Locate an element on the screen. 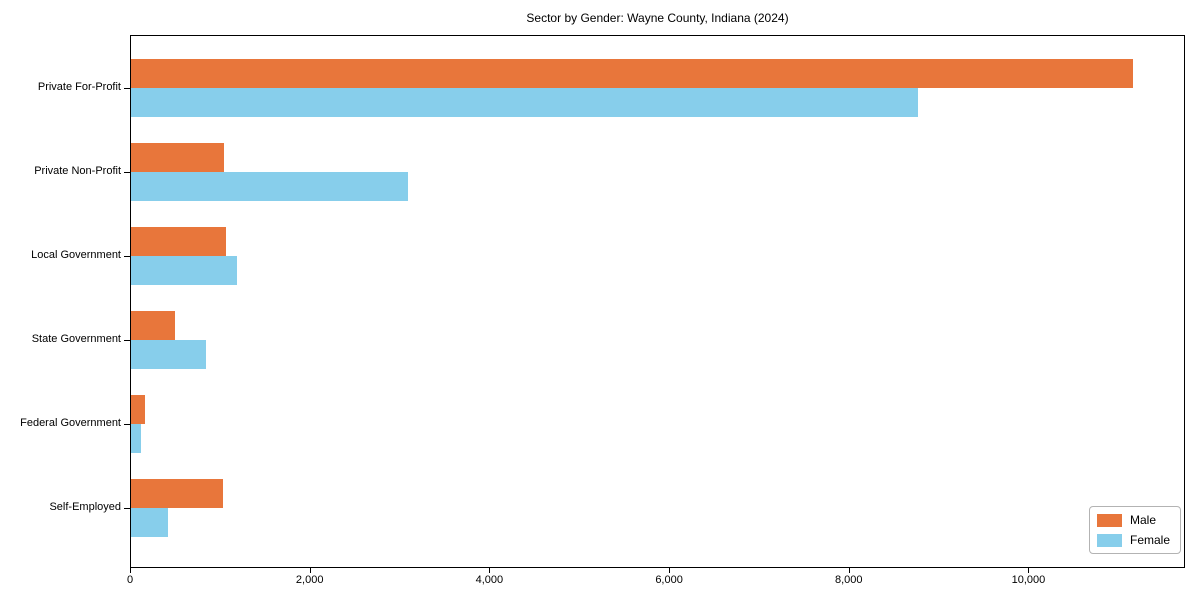  x-tick-label: 8,000 is located at coordinates (849, 580).